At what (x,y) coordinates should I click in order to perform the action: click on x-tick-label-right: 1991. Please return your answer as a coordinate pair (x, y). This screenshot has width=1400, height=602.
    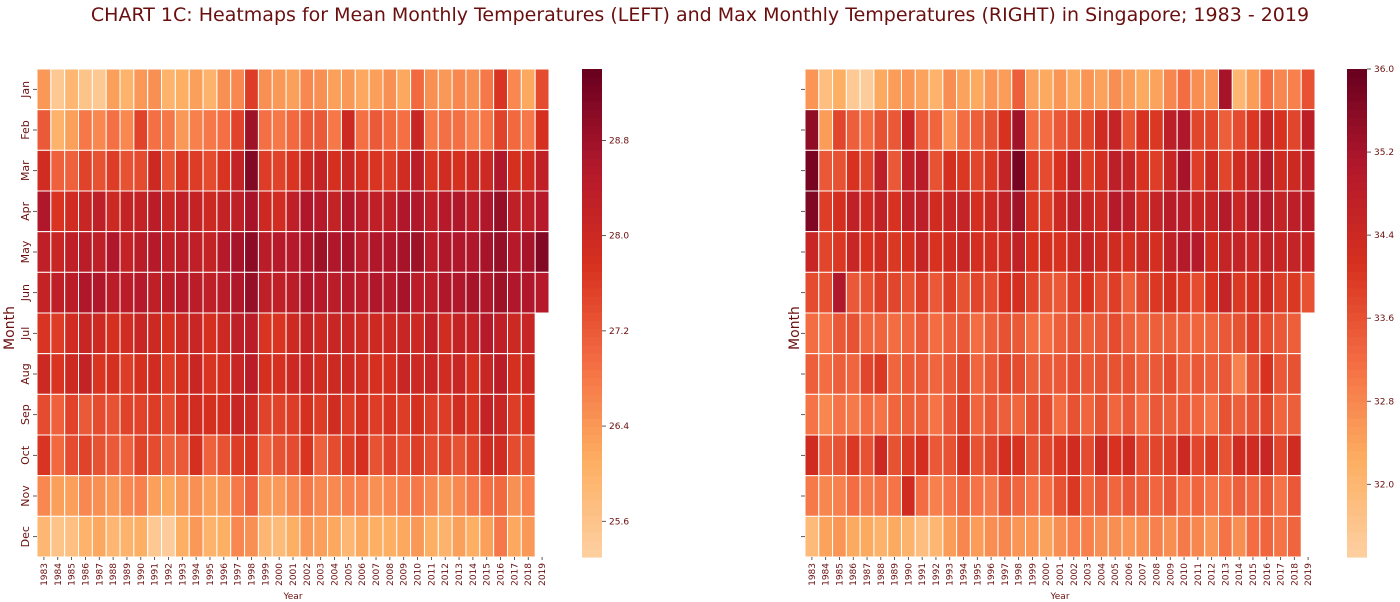
    Looking at the image, I should click on (923, 574).